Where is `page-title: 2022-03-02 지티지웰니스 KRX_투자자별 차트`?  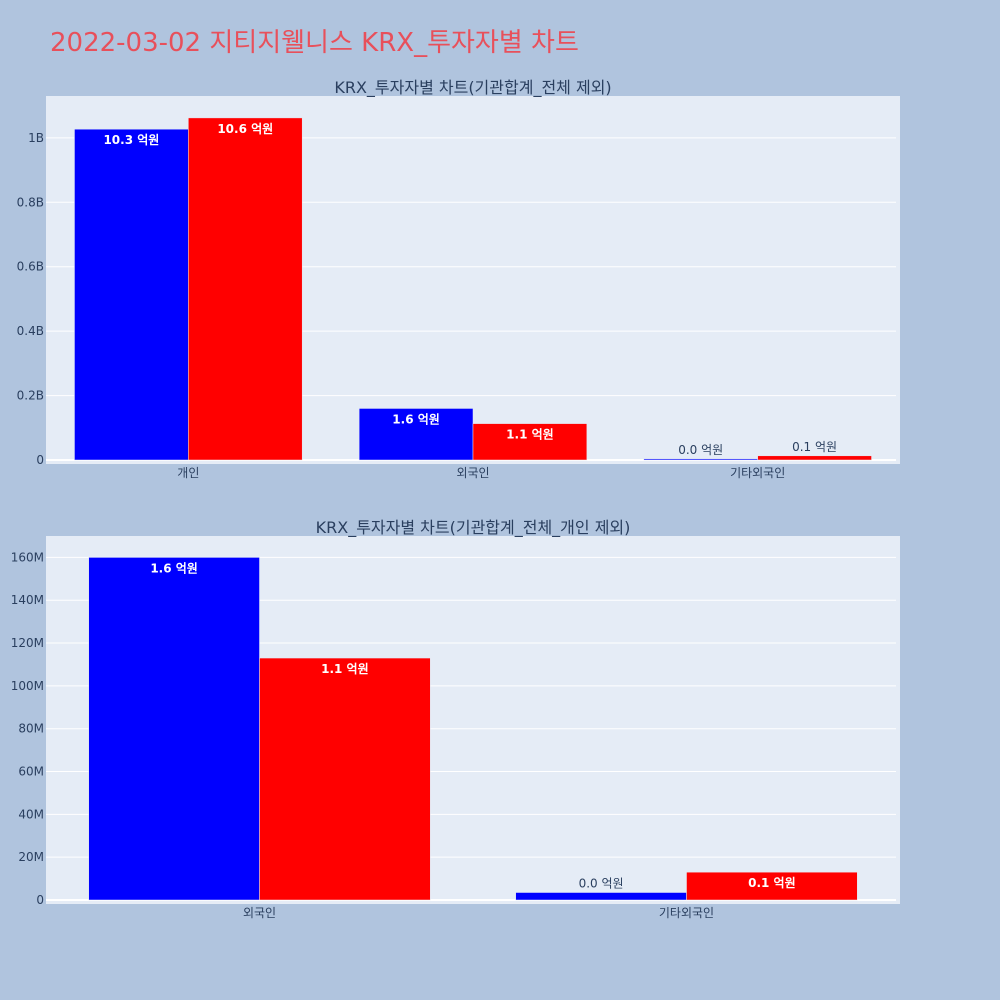
page-title: 2022-03-02 지티지웰니스 KRX_투자자별 차트 is located at coordinates (314, 43).